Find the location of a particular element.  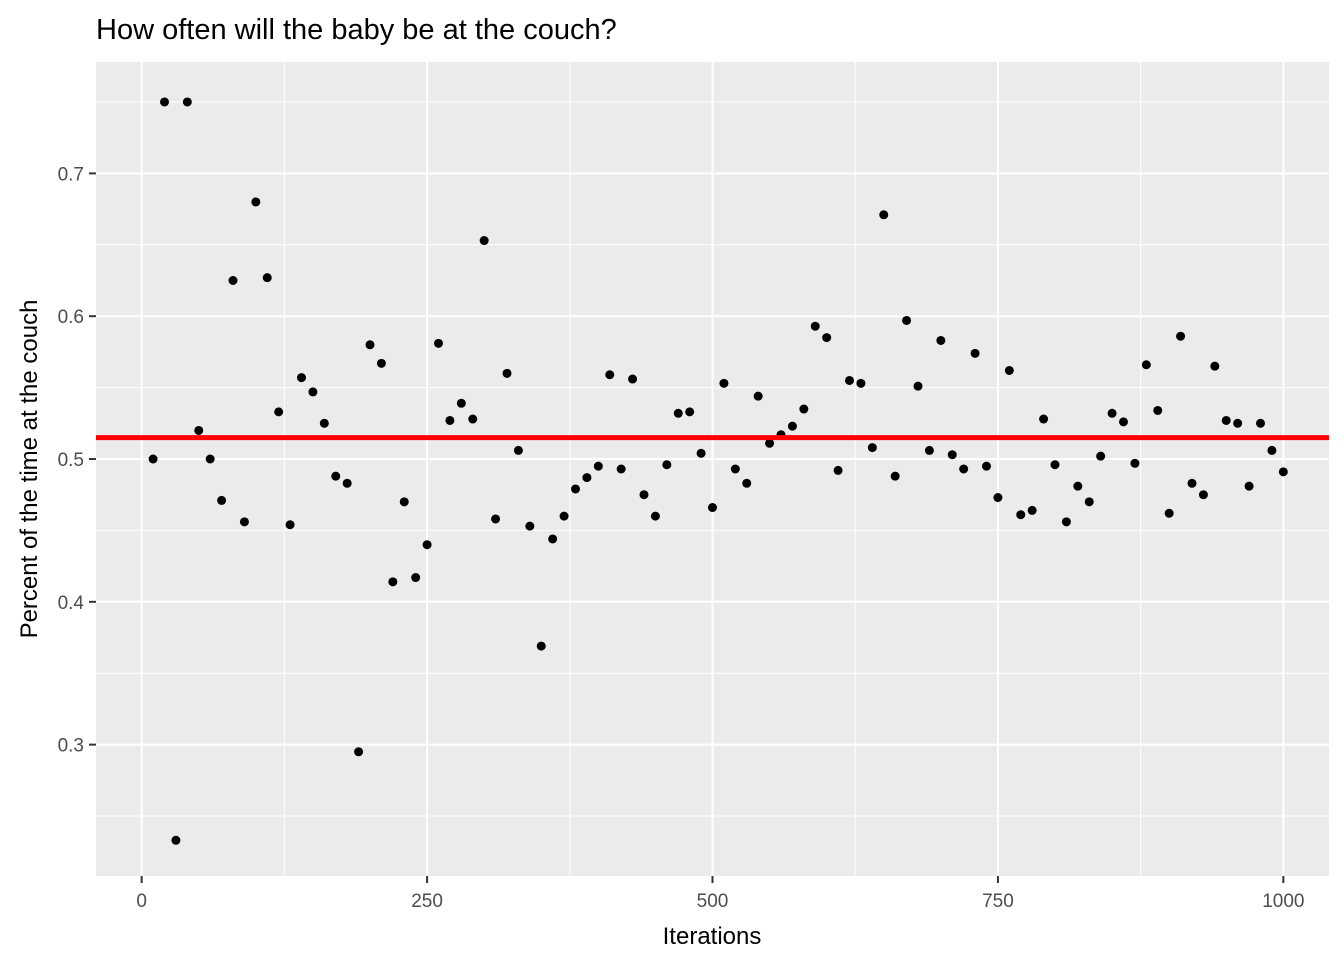

y-tick-label: 0.6 is located at coordinates (71, 317).